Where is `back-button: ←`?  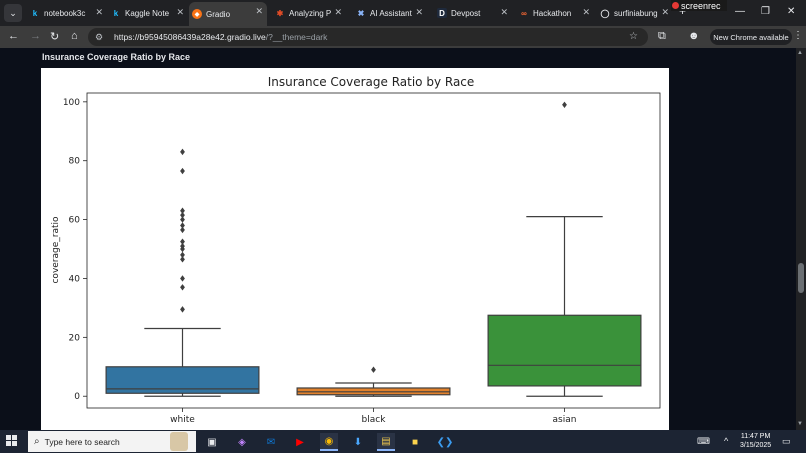 back-button: ← is located at coordinates (13, 36).